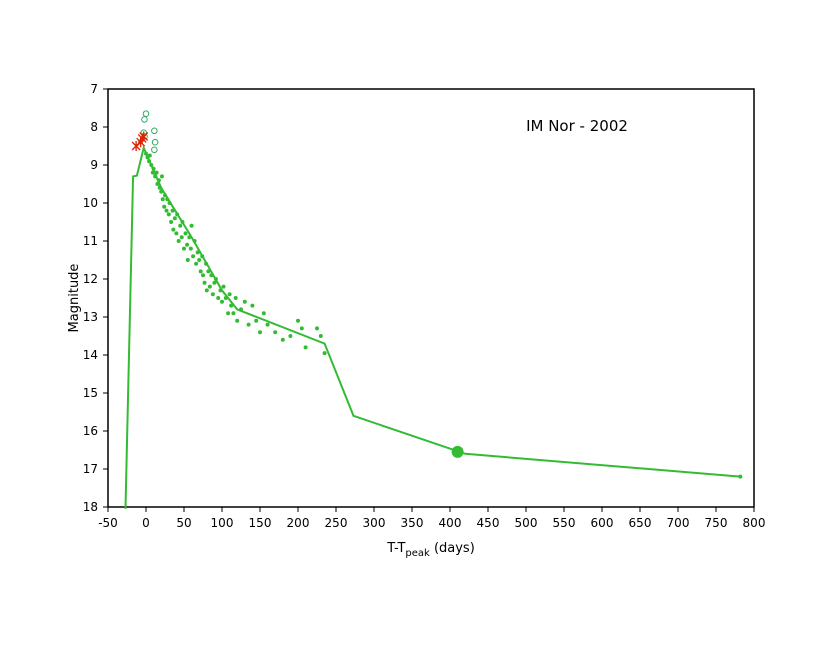 The width and height of the screenshot is (830, 646). Describe the element at coordinates (108, 523) in the screenshot. I see `x-tick-label: -50` at that location.